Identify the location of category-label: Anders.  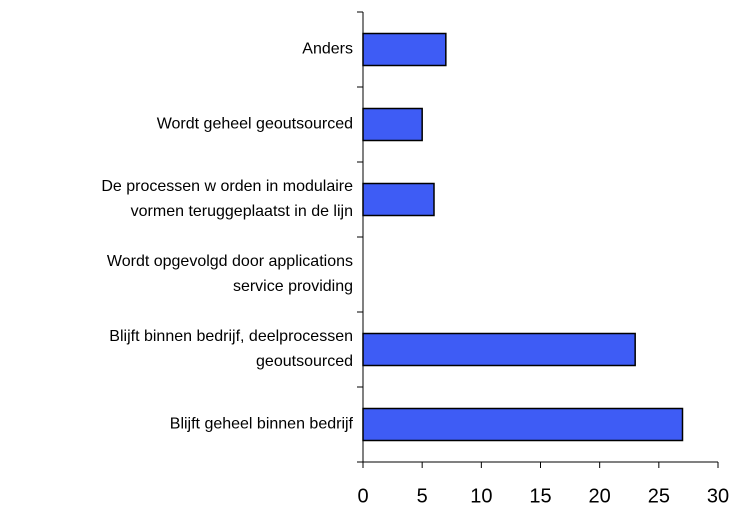
(327, 49).